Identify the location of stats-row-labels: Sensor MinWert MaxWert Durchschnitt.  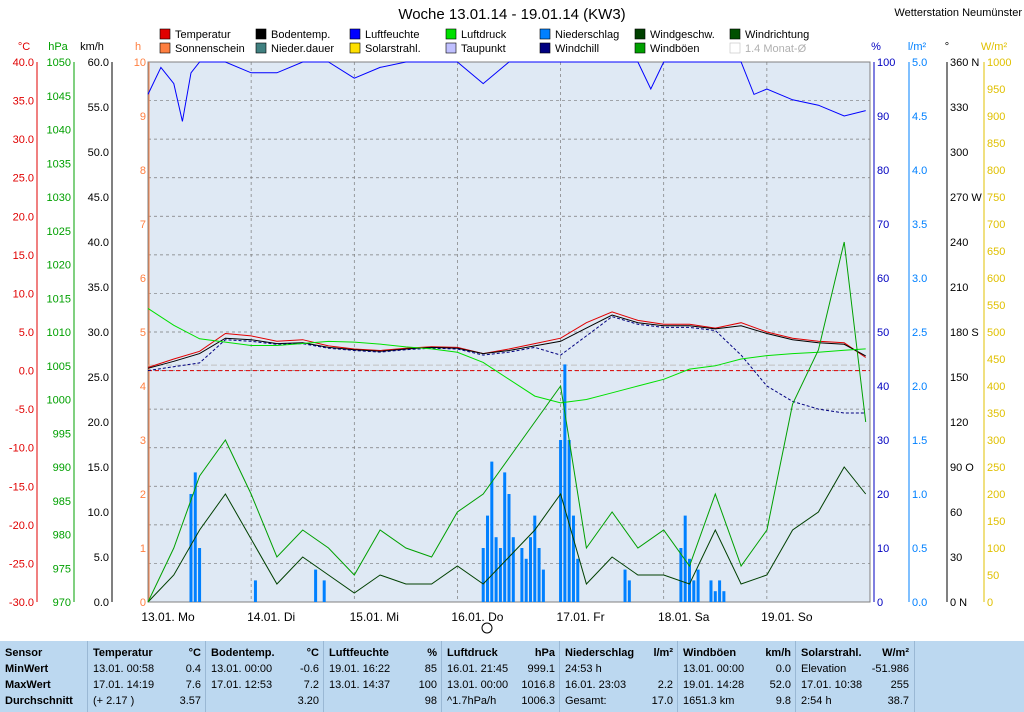
(44, 676).